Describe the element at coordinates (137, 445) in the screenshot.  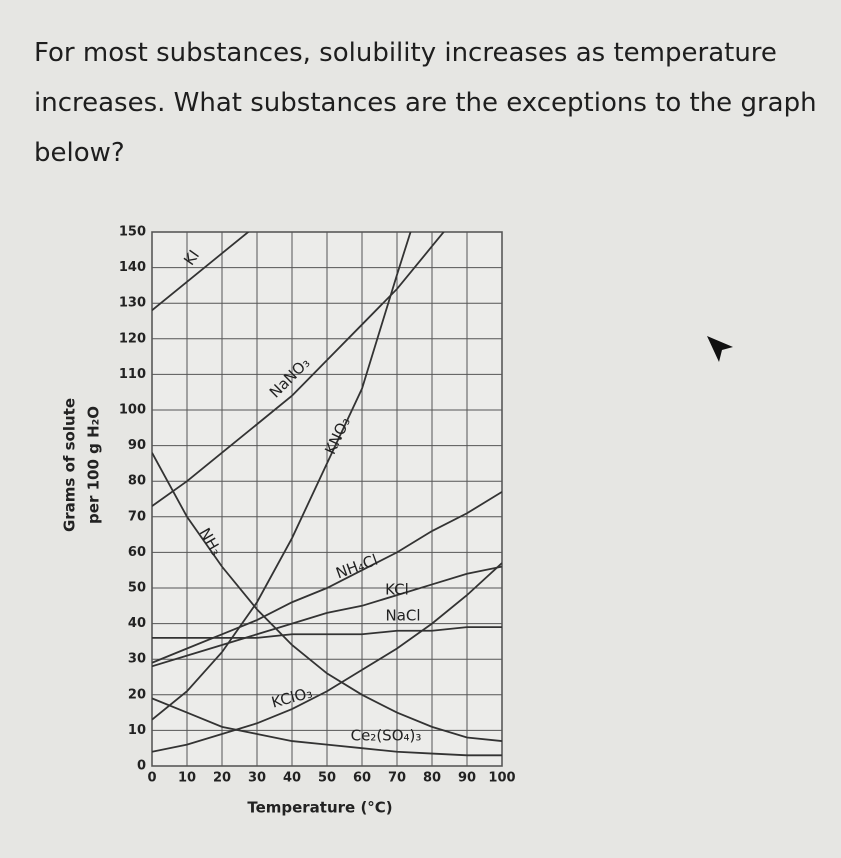
I see `y-tick-label: 90` at that location.